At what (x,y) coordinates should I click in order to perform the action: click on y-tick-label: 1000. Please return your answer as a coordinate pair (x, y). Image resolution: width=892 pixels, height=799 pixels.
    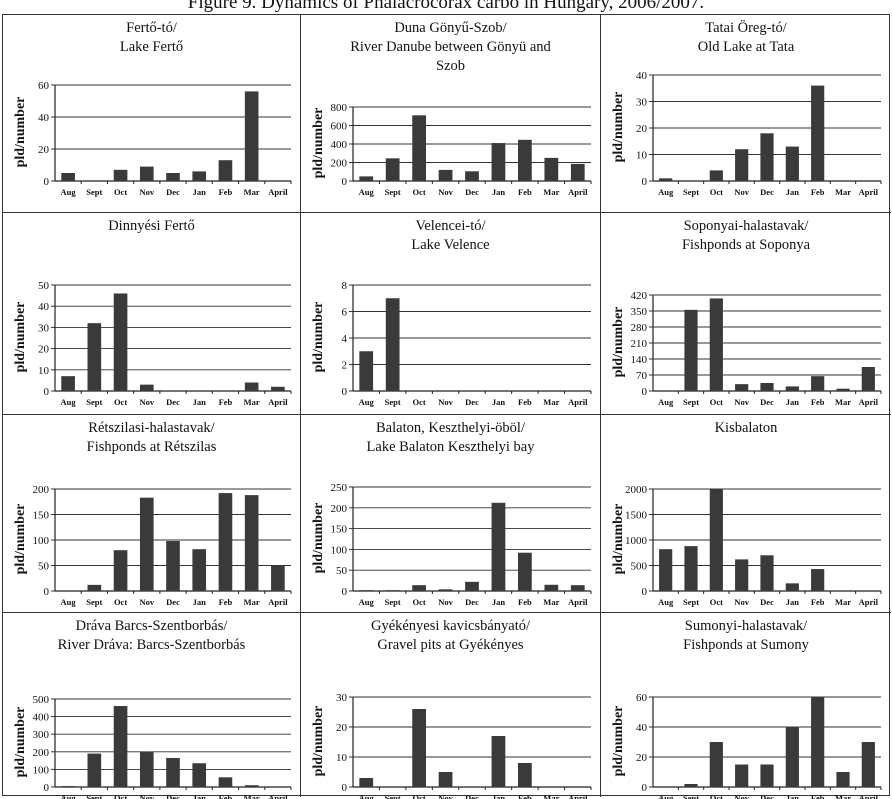
    Looking at the image, I should click on (636, 541).